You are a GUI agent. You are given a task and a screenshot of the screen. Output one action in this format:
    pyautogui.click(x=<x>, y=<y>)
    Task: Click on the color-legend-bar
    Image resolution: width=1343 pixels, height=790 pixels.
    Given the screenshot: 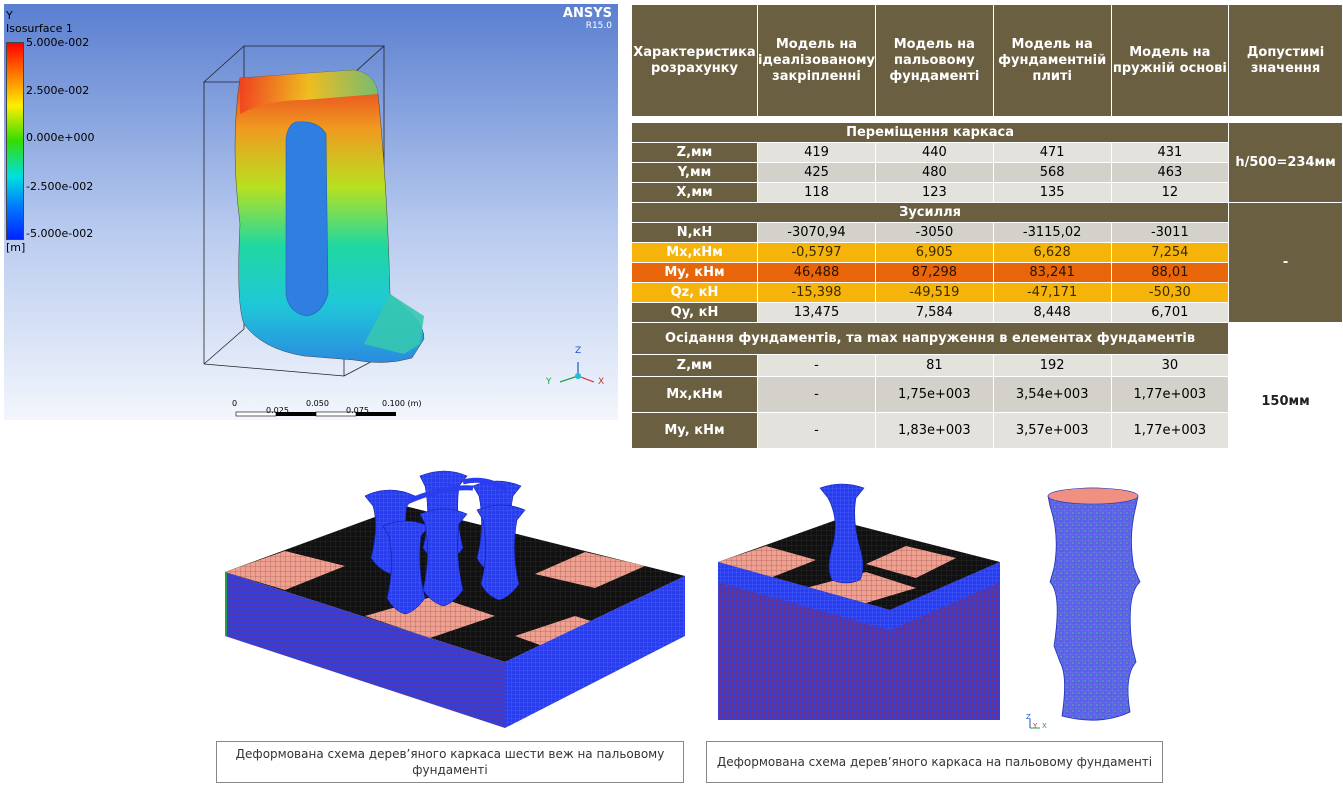 What is the action you would take?
    pyautogui.click(x=15, y=141)
    